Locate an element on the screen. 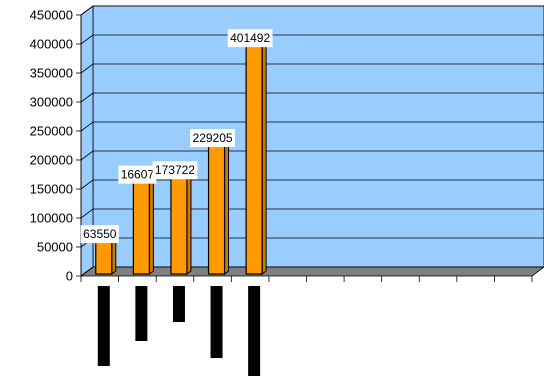 This screenshot has width=544, height=378. x-axis-ticks is located at coordinates (306, 279).